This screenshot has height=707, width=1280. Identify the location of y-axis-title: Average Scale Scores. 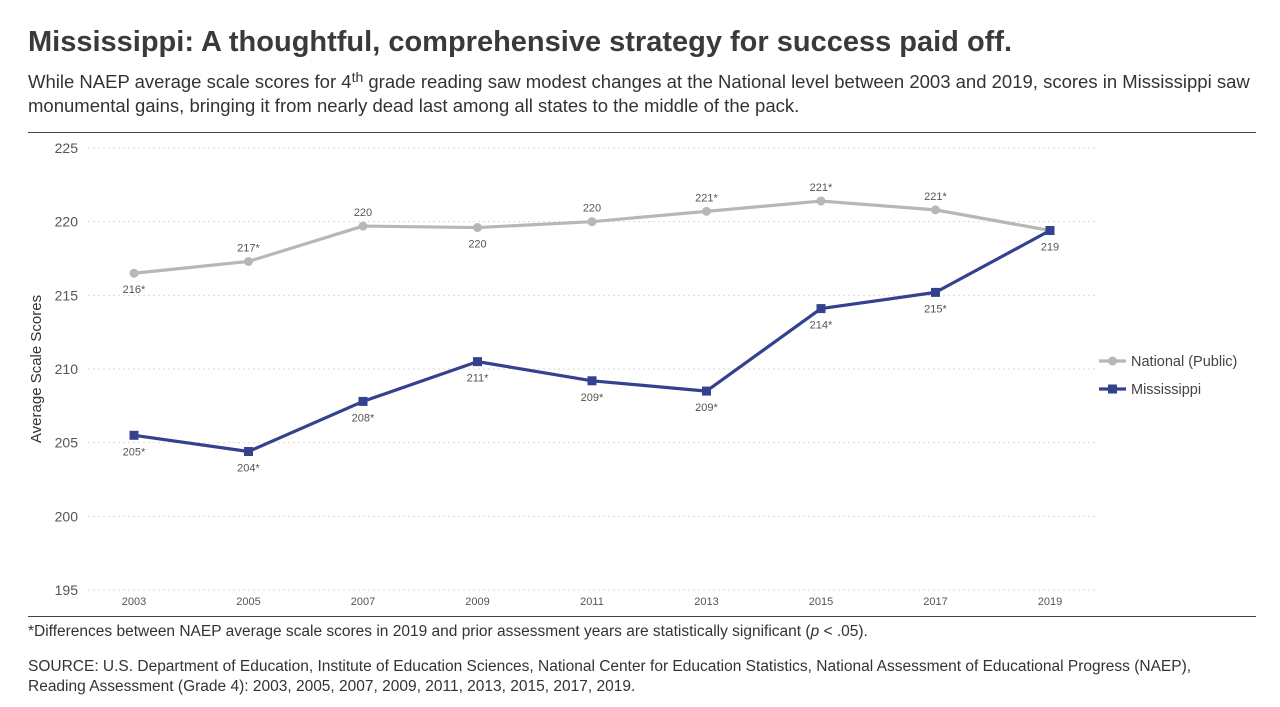
(36, 369).